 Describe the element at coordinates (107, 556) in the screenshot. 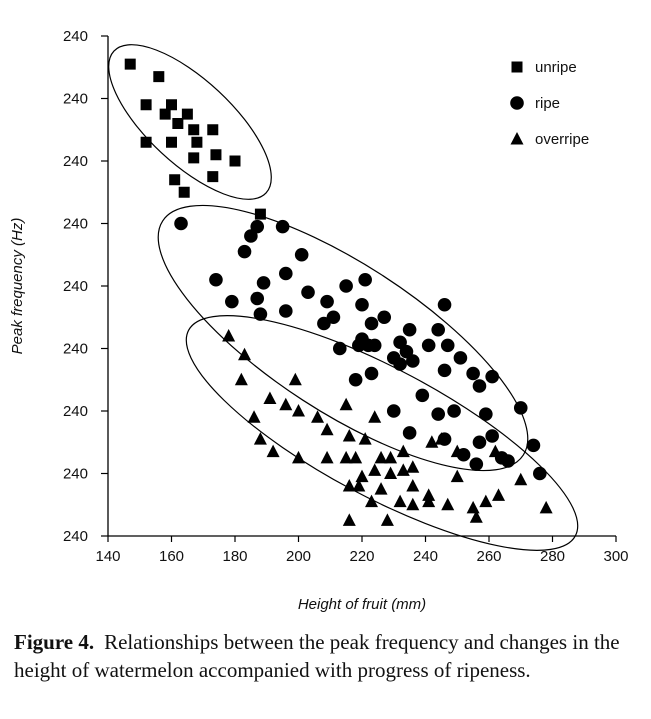

I see `x-tick-label: 140` at that location.